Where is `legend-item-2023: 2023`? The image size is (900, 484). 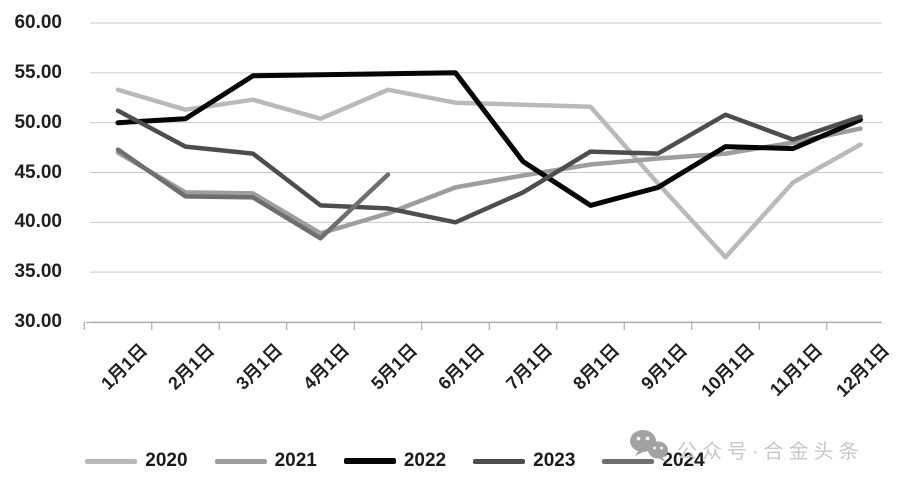
legend-item-2023: 2023 is located at coordinates (524, 461).